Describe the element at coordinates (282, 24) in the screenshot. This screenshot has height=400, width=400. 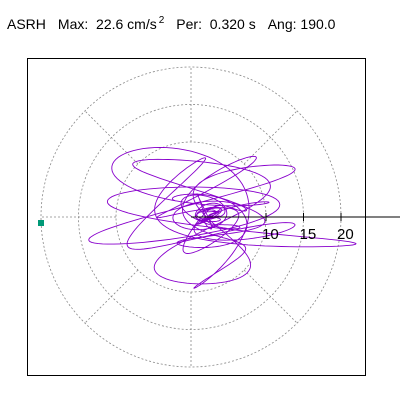
I see `angle-label: Ang:` at that location.